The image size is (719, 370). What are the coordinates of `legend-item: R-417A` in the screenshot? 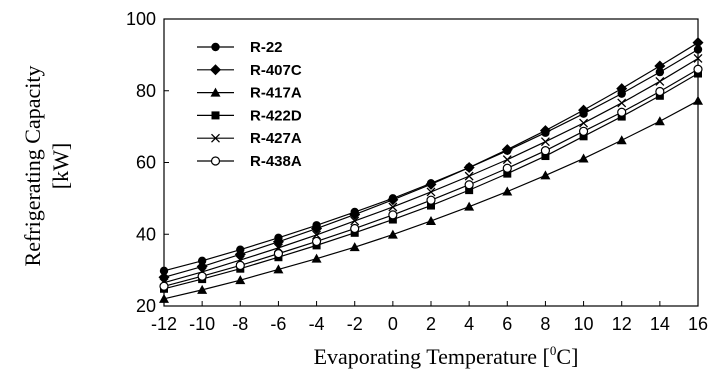 It's located at (249, 93).